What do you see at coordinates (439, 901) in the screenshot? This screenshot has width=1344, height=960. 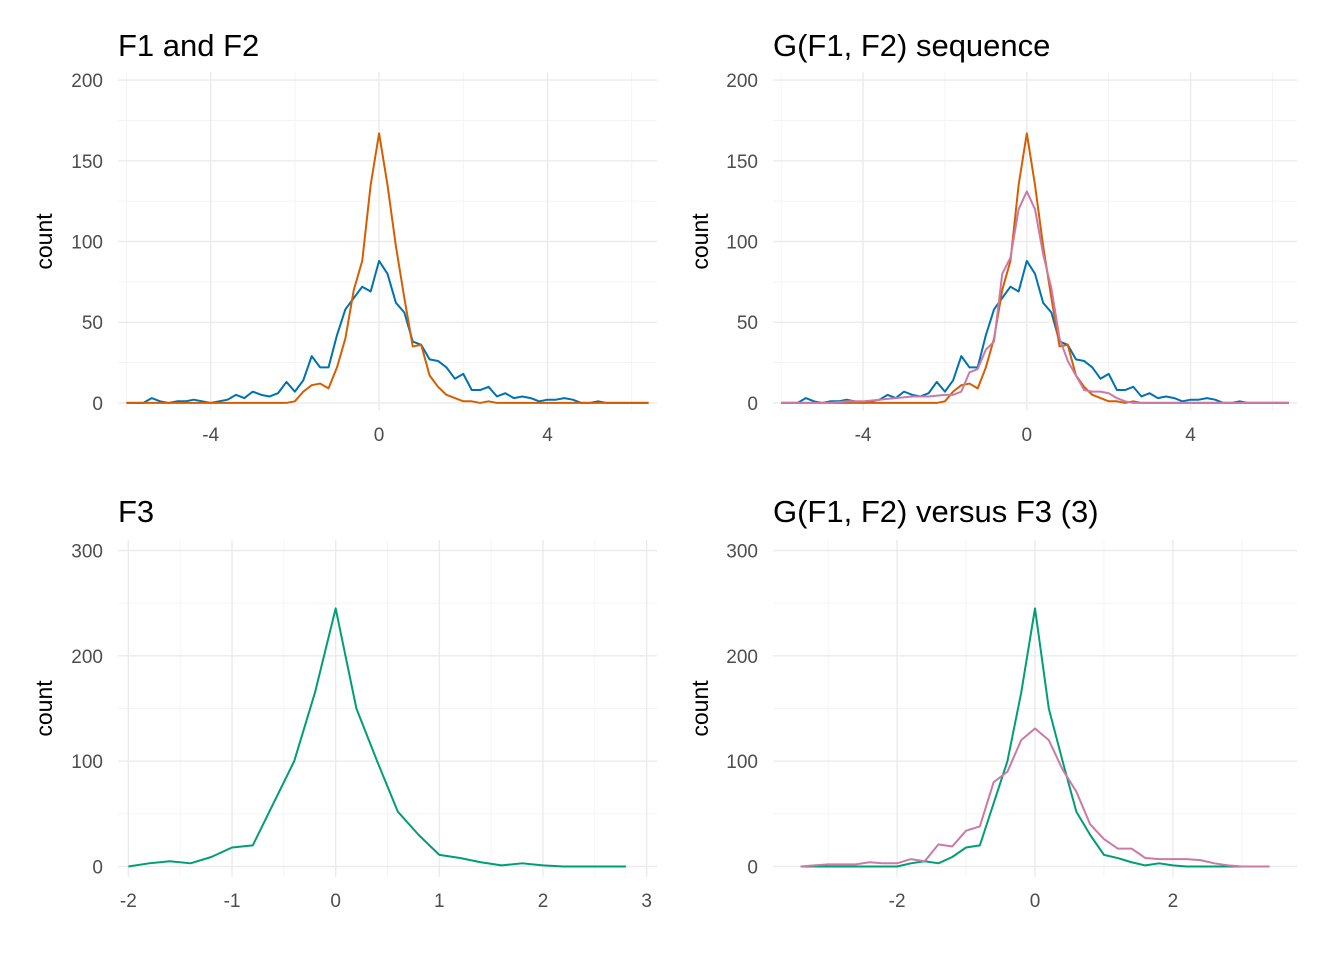 I see `x-tick-label: 1` at bounding box center [439, 901].